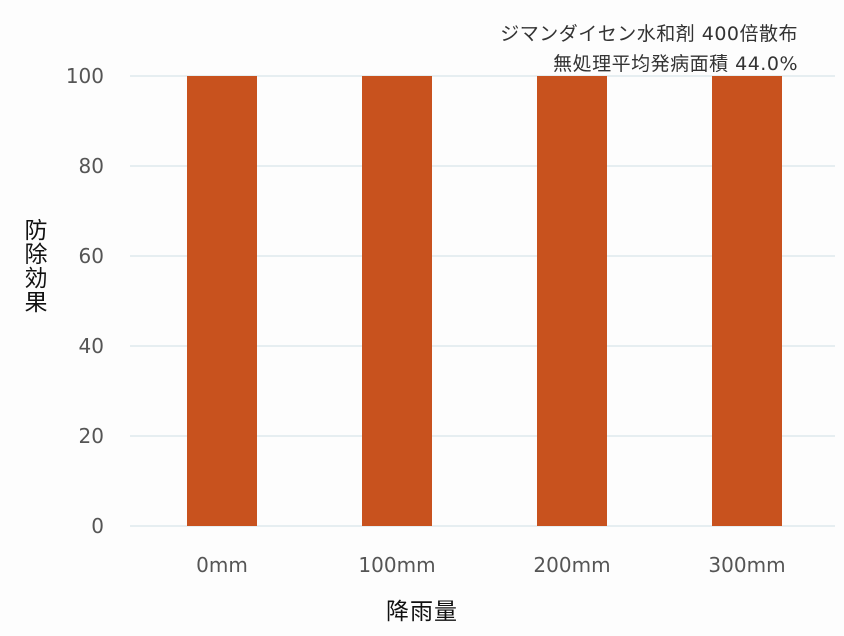 The height and width of the screenshot is (636, 844). What do you see at coordinates (97, 526) in the screenshot?
I see `y-tick-label: 0` at bounding box center [97, 526].